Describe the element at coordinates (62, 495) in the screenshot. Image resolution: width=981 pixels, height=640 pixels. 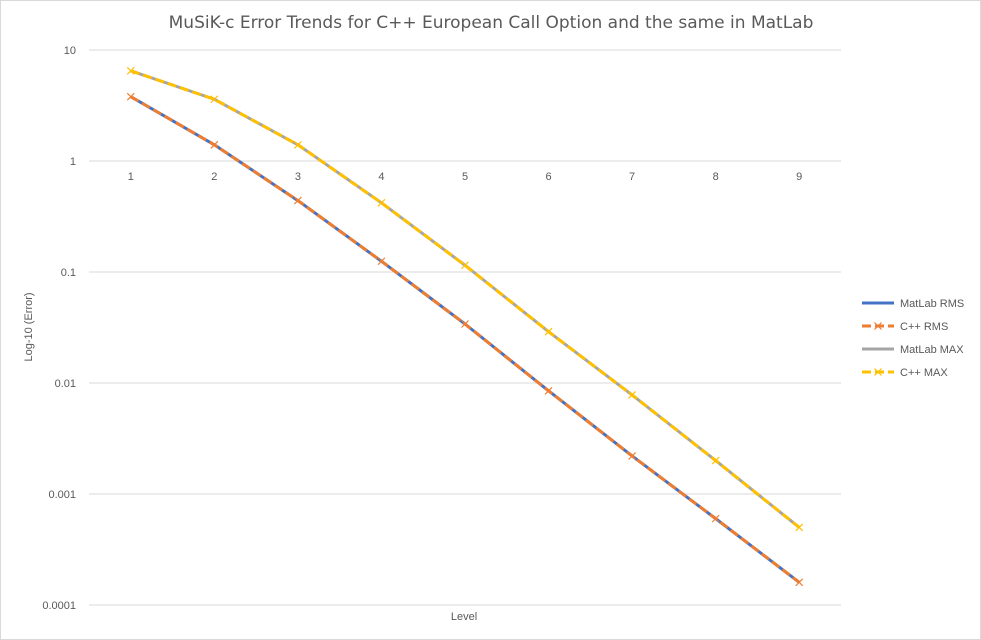
I see `y-tick-label: 0.001` at that location.